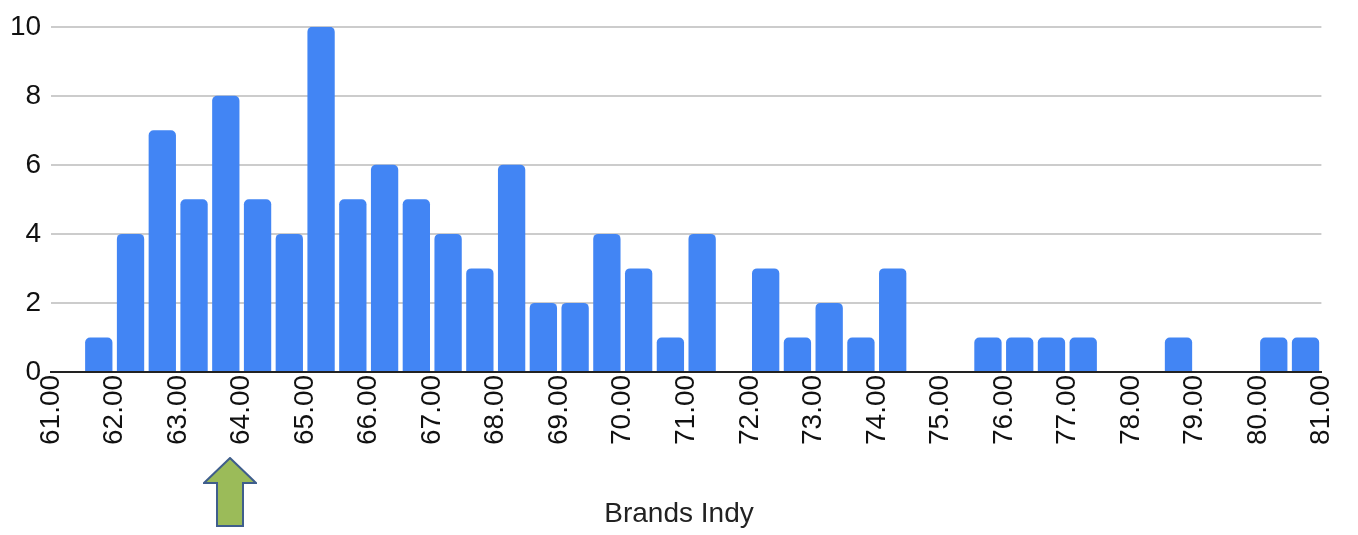  Describe the element at coordinates (1129, 410) in the screenshot. I see `x-tick-label: 78.00` at that location.